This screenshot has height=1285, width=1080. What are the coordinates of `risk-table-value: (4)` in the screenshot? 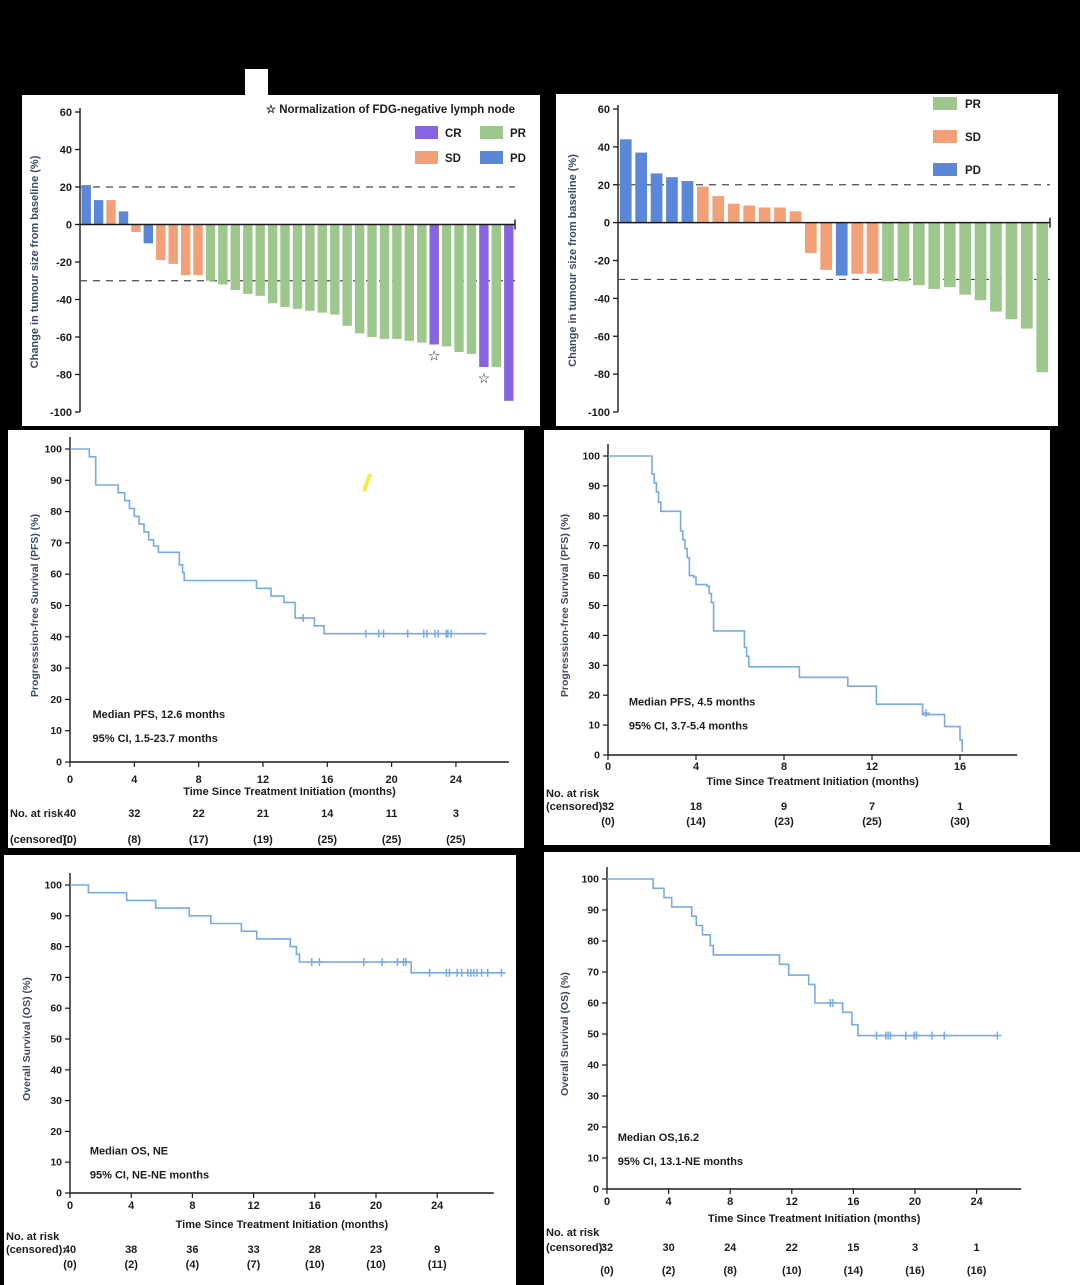 It's located at (193, 1265).